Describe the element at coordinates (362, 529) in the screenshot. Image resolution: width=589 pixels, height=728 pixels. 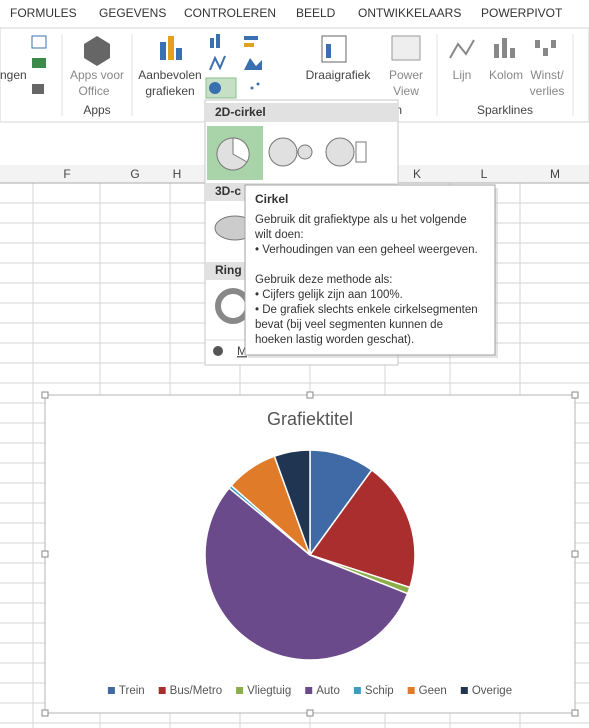
I see `pie-slice` at that location.